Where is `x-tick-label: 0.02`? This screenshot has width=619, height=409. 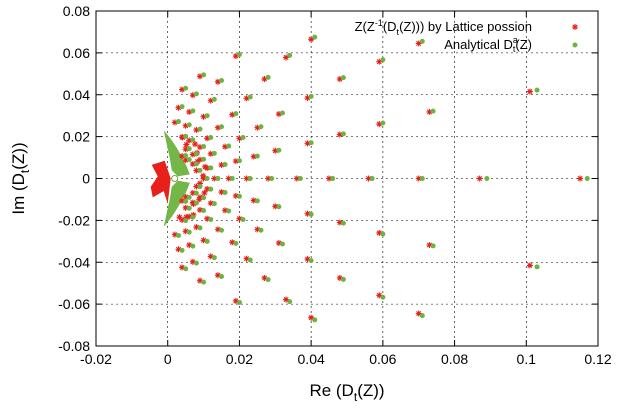
x-tick-label: 0.02 is located at coordinates (239, 359).